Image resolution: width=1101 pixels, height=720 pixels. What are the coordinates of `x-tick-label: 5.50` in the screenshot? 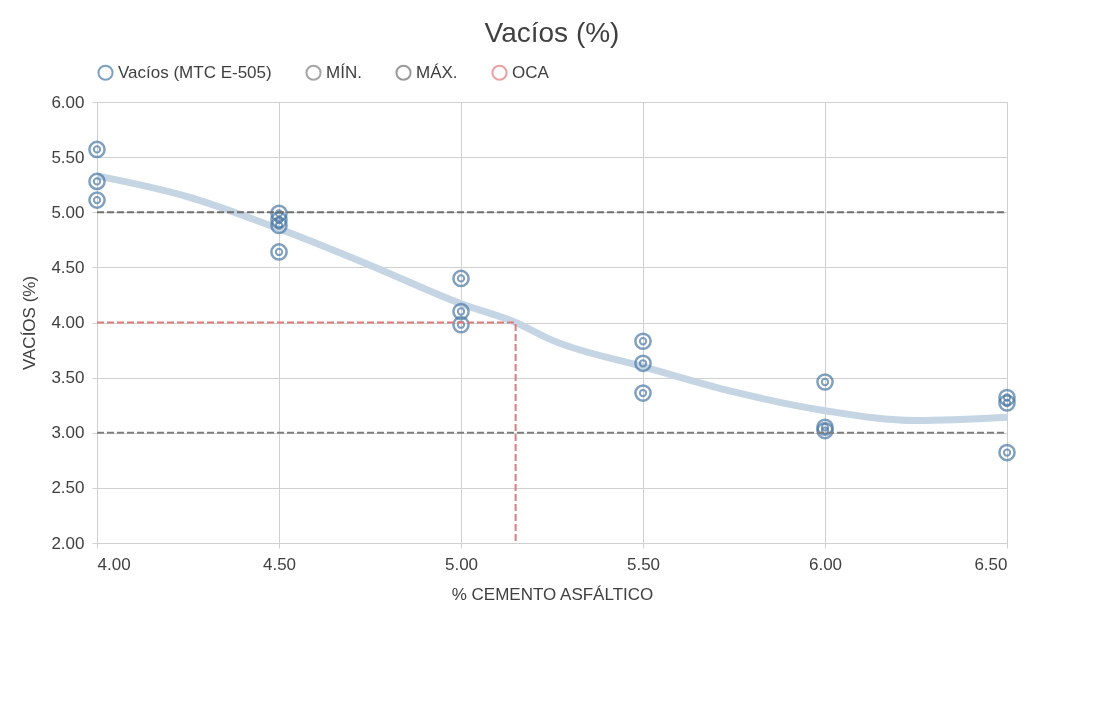 It's located at (643, 564).